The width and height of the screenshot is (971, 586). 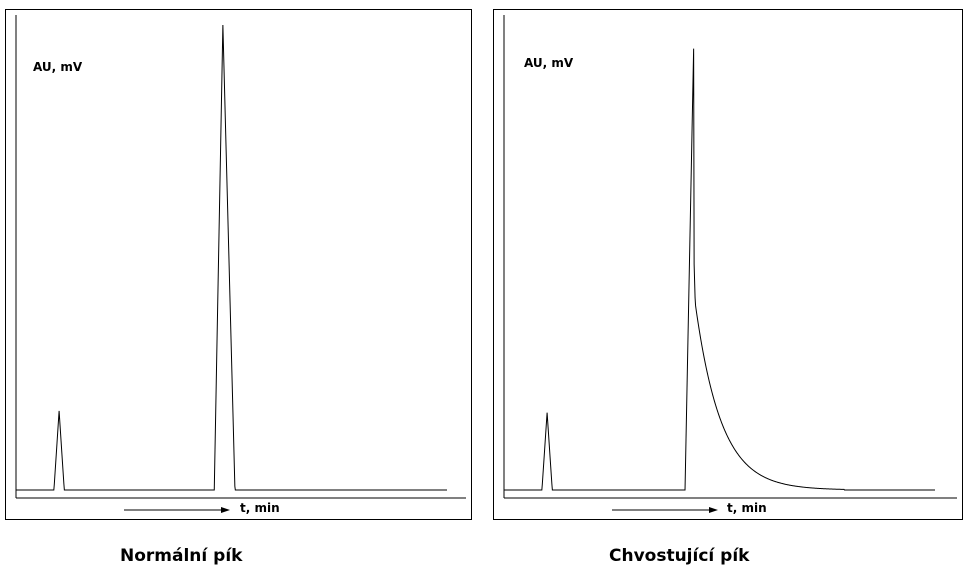 What do you see at coordinates (181, 556) in the screenshot?
I see `chart-title-normal: Normální pík` at bounding box center [181, 556].